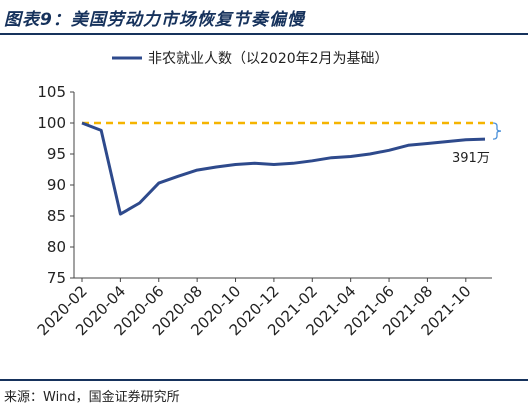 Image resolution: width=528 pixels, height=413 pixels. I want to click on y-tick-label: 95, so click(56, 154).